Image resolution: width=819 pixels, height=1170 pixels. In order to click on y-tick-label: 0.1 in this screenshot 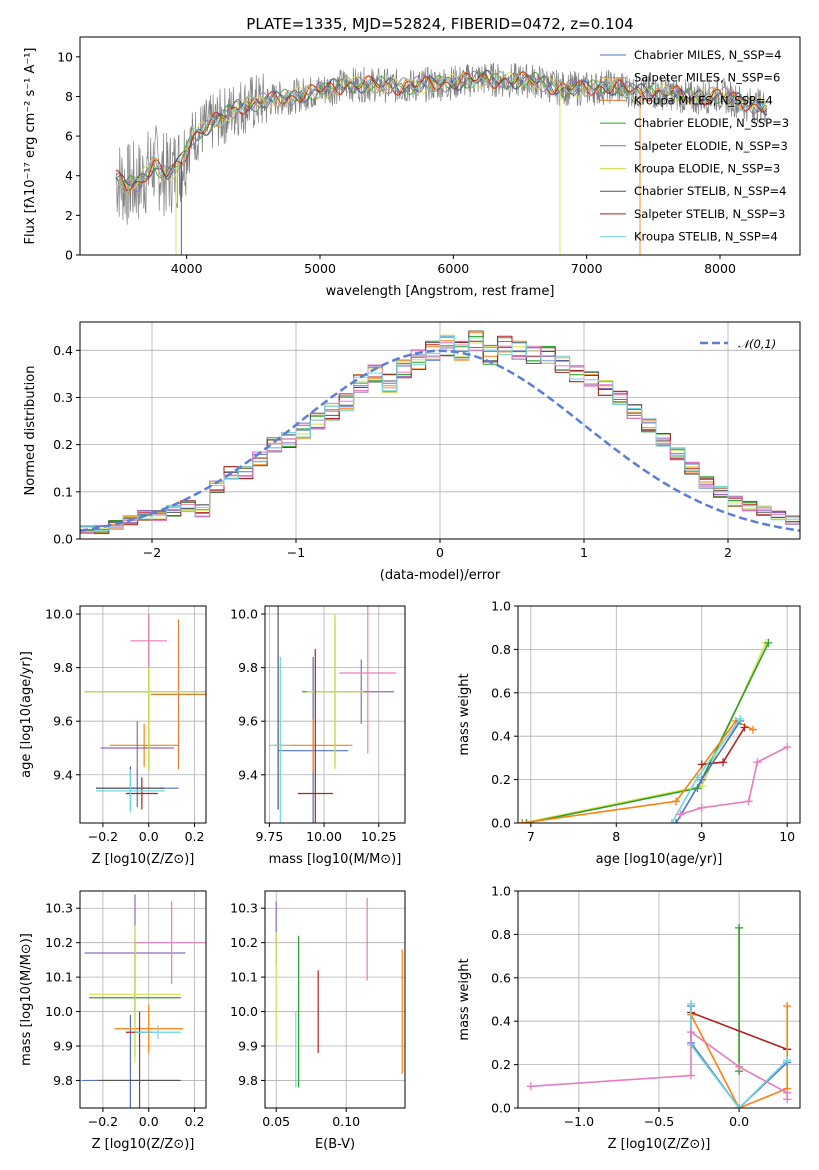, I will do `click(63, 491)`.